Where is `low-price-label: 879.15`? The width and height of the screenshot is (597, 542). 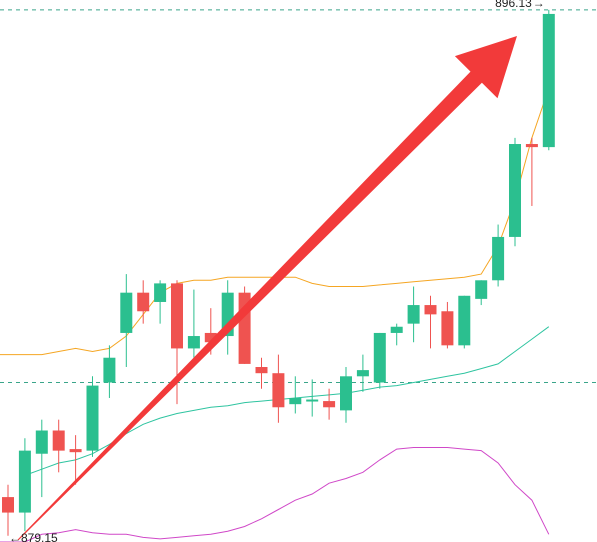 low-price-label: 879.15 is located at coordinates (39, 536).